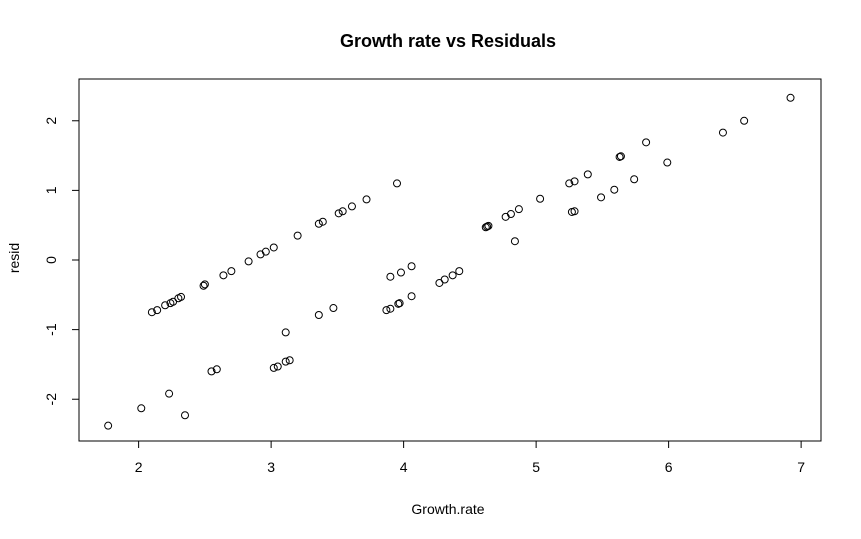 This screenshot has height=539, width=861. What do you see at coordinates (271, 467) in the screenshot?
I see `x-tick-label: 3` at bounding box center [271, 467].